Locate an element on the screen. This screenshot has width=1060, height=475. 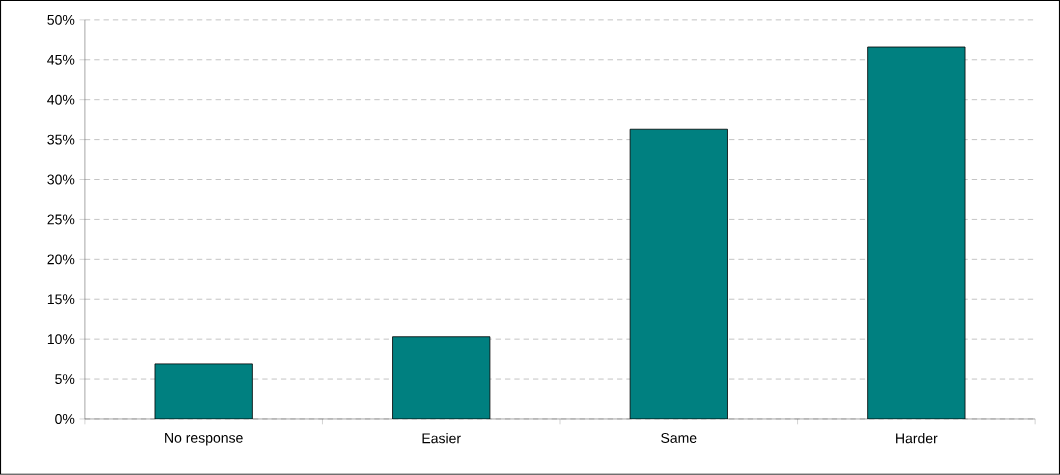
x-tick-label: Harder is located at coordinates (917, 438).